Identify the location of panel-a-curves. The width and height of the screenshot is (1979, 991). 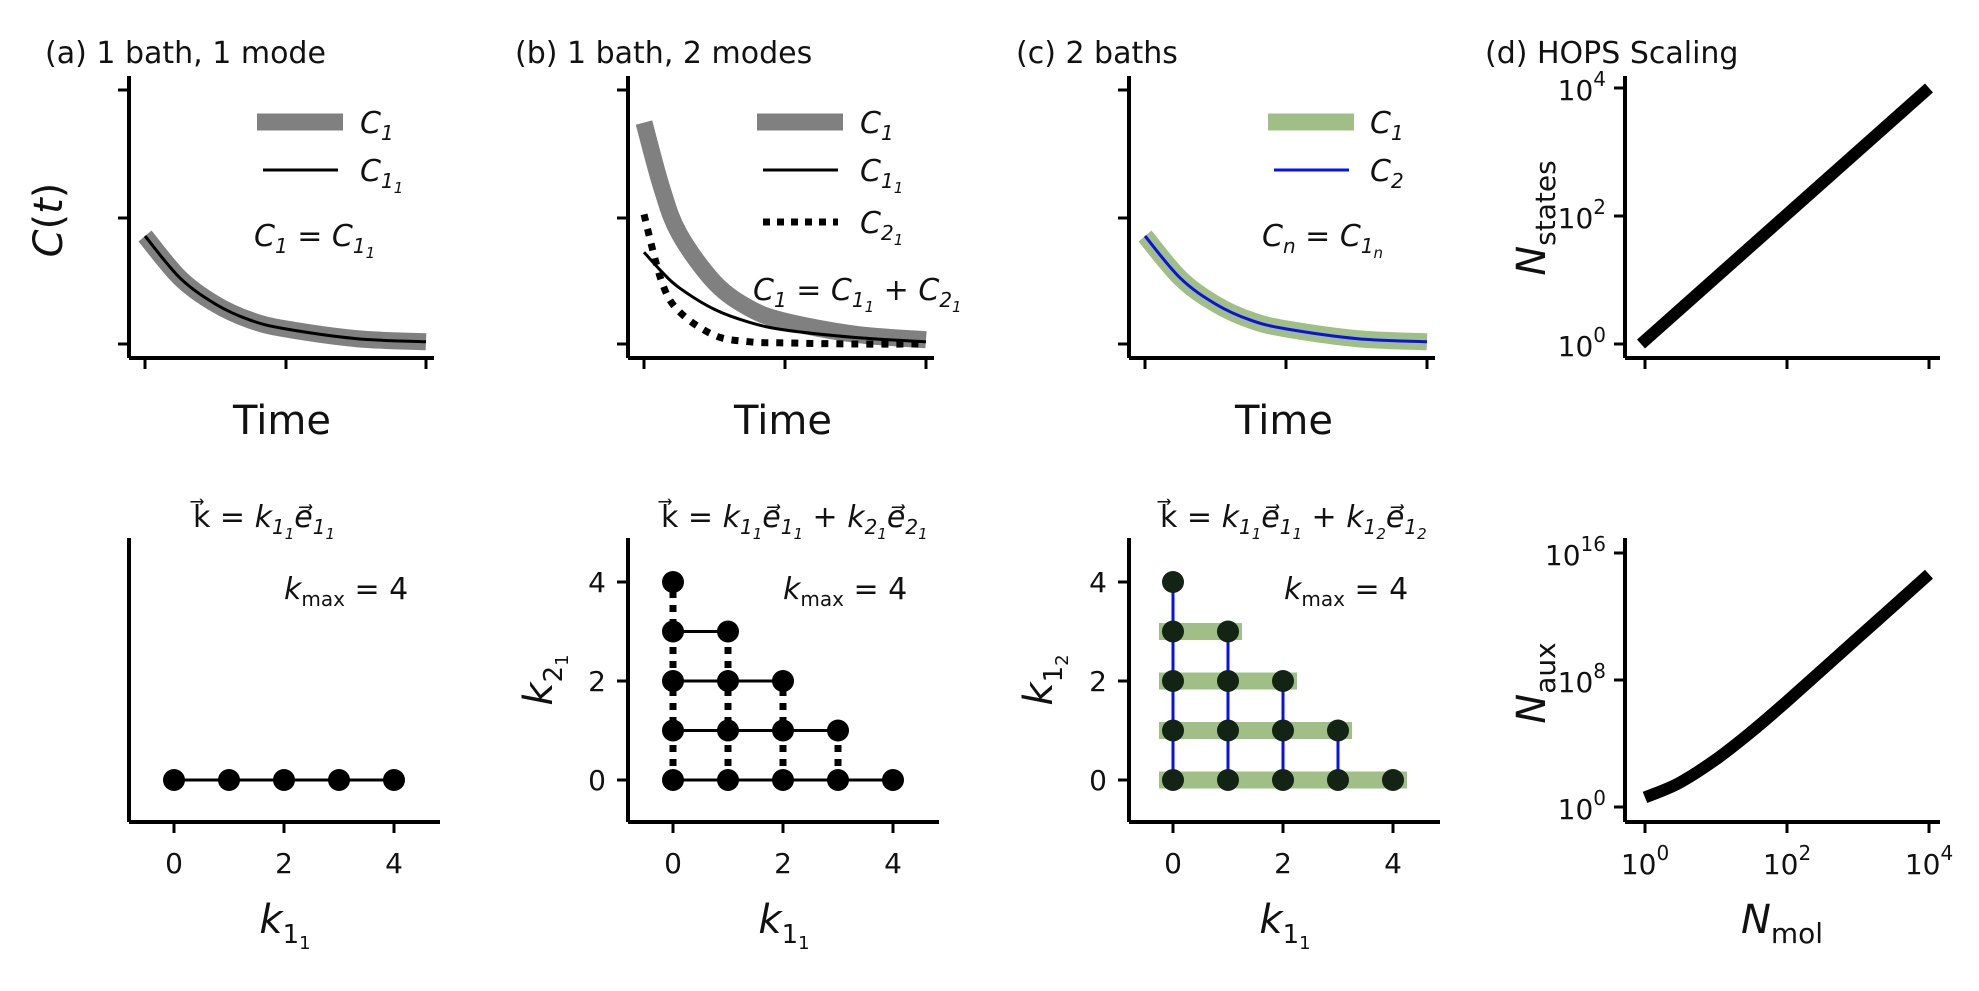
(282, 290).